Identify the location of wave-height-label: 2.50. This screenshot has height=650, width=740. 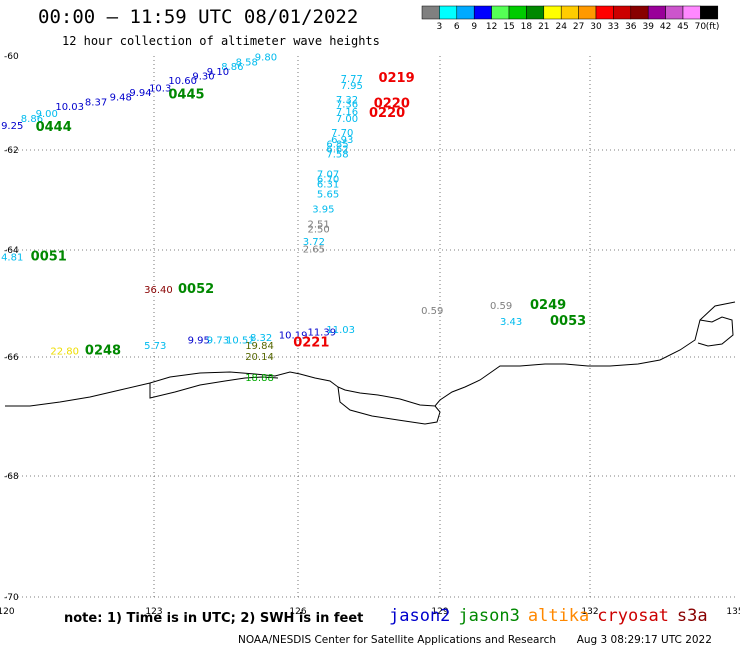
(318, 230).